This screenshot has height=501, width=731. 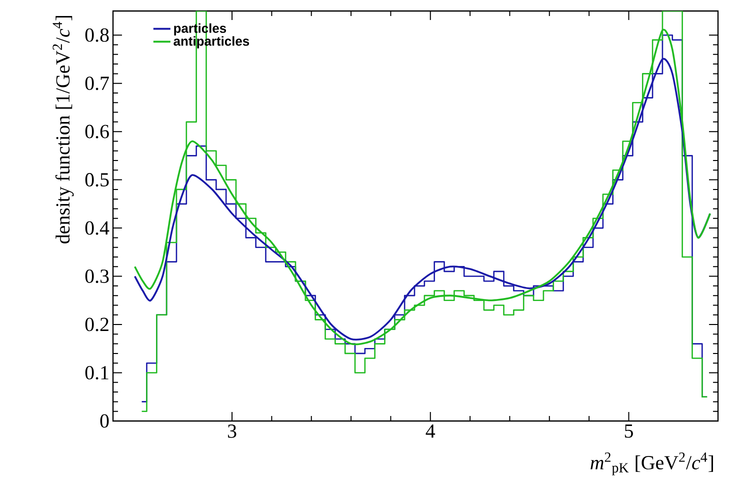 I want to click on y-tick-label: 0.7, so click(x=97, y=83).